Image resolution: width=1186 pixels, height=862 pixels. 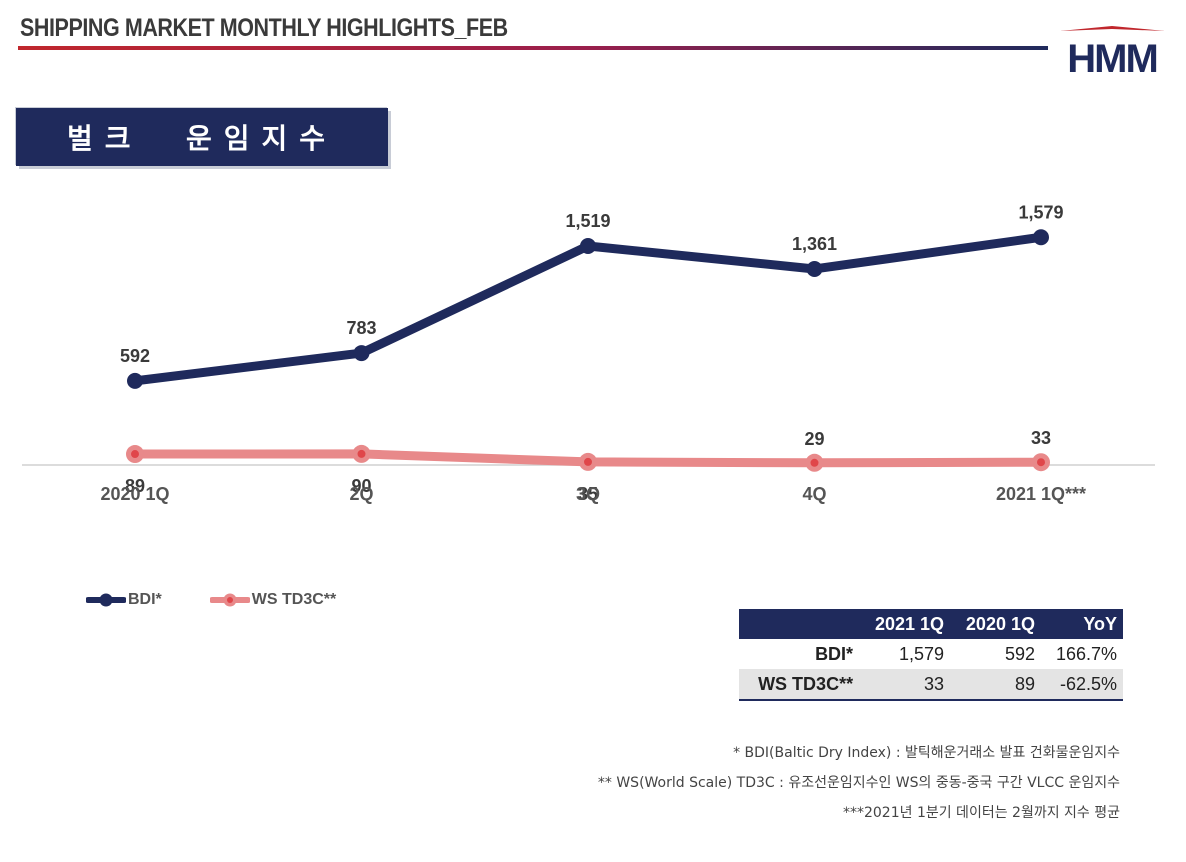 I want to click on section-title: 벌크 운임지수, so click(x=202, y=138).